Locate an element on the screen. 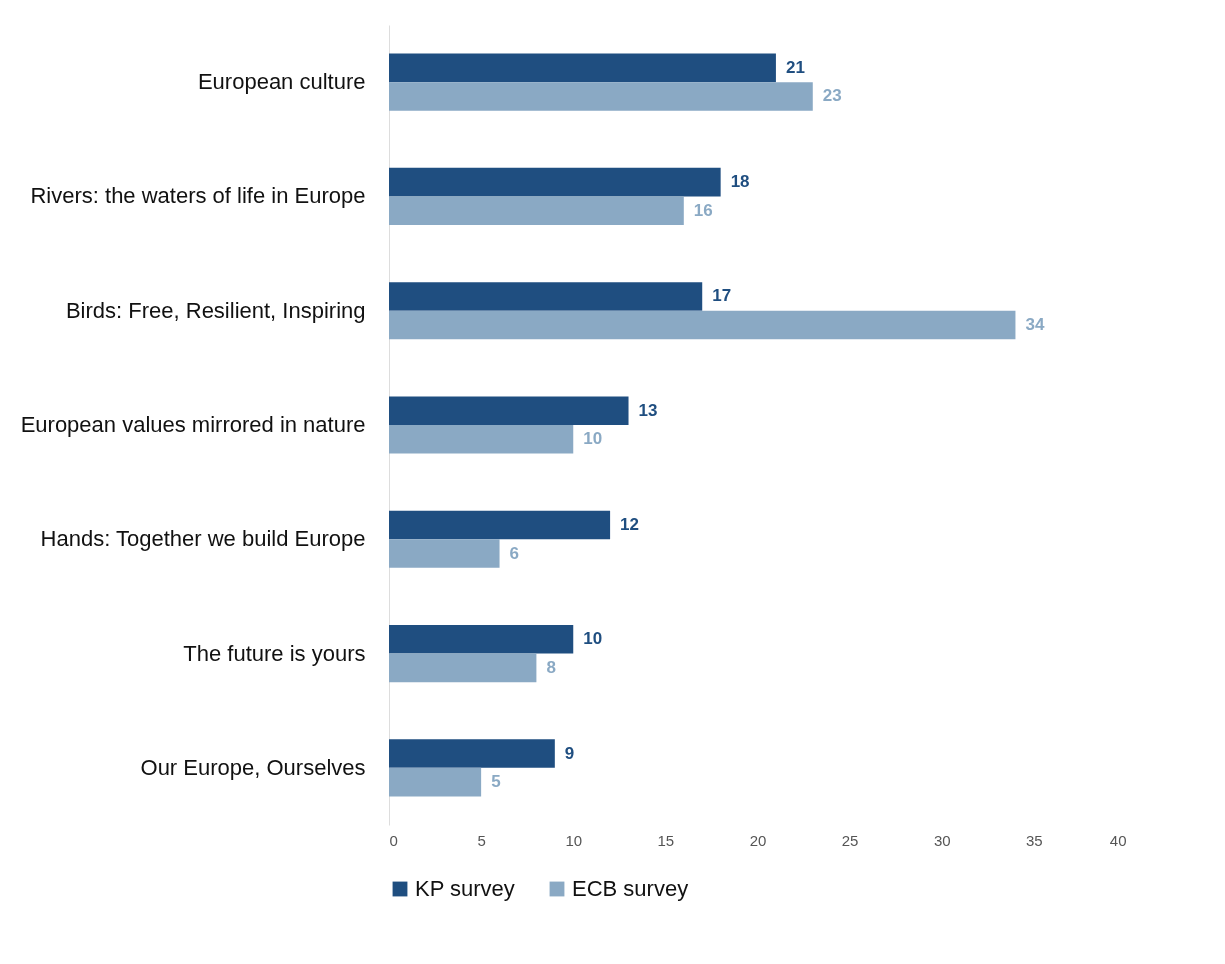  x-tick-label: 0 is located at coordinates (393, 840).